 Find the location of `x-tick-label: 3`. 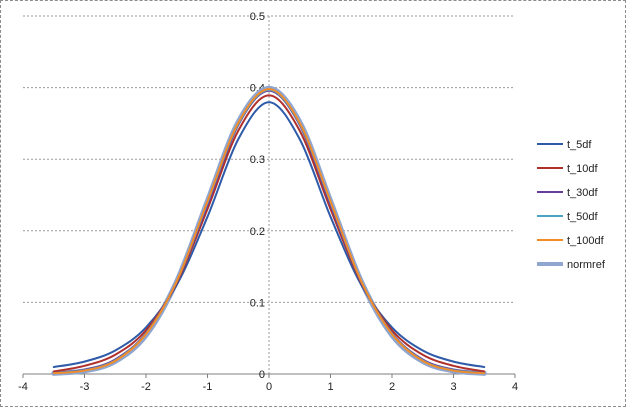

x-tick-label: 3 is located at coordinates (453, 387).